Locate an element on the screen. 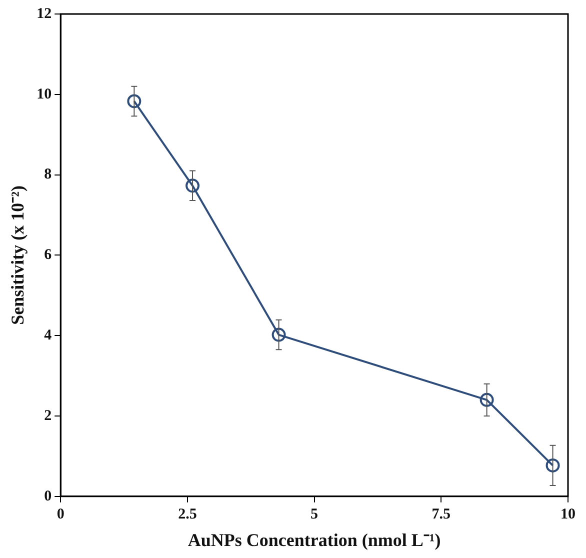  y-tick-label: 4 is located at coordinates (48, 335).